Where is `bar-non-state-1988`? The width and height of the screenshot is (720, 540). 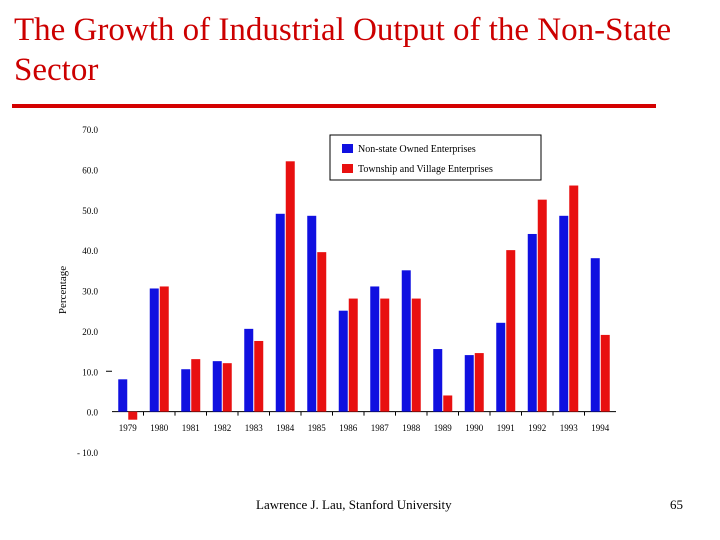
bar-non-state-1988 is located at coordinates (406, 341).